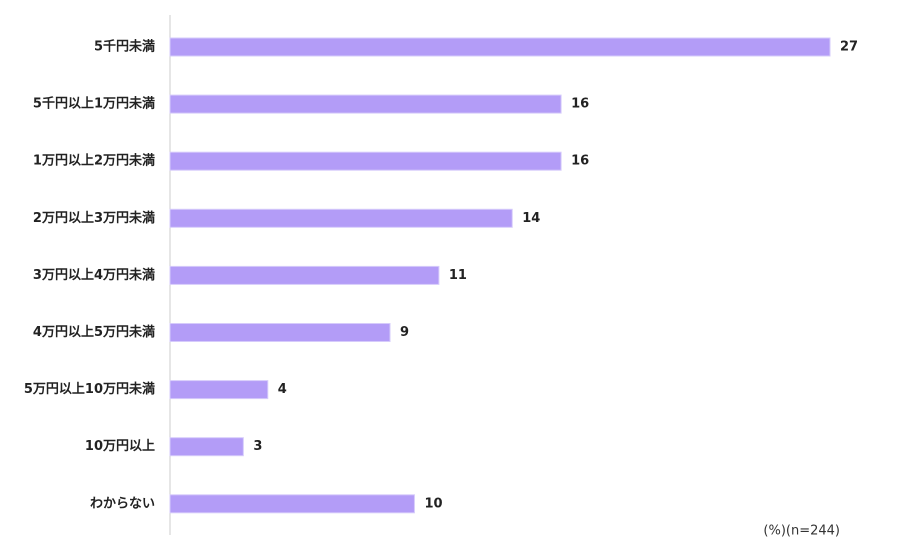  What do you see at coordinates (849, 47) in the screenshot?
I see `value-label: 27` at bounding box center [849, 47].